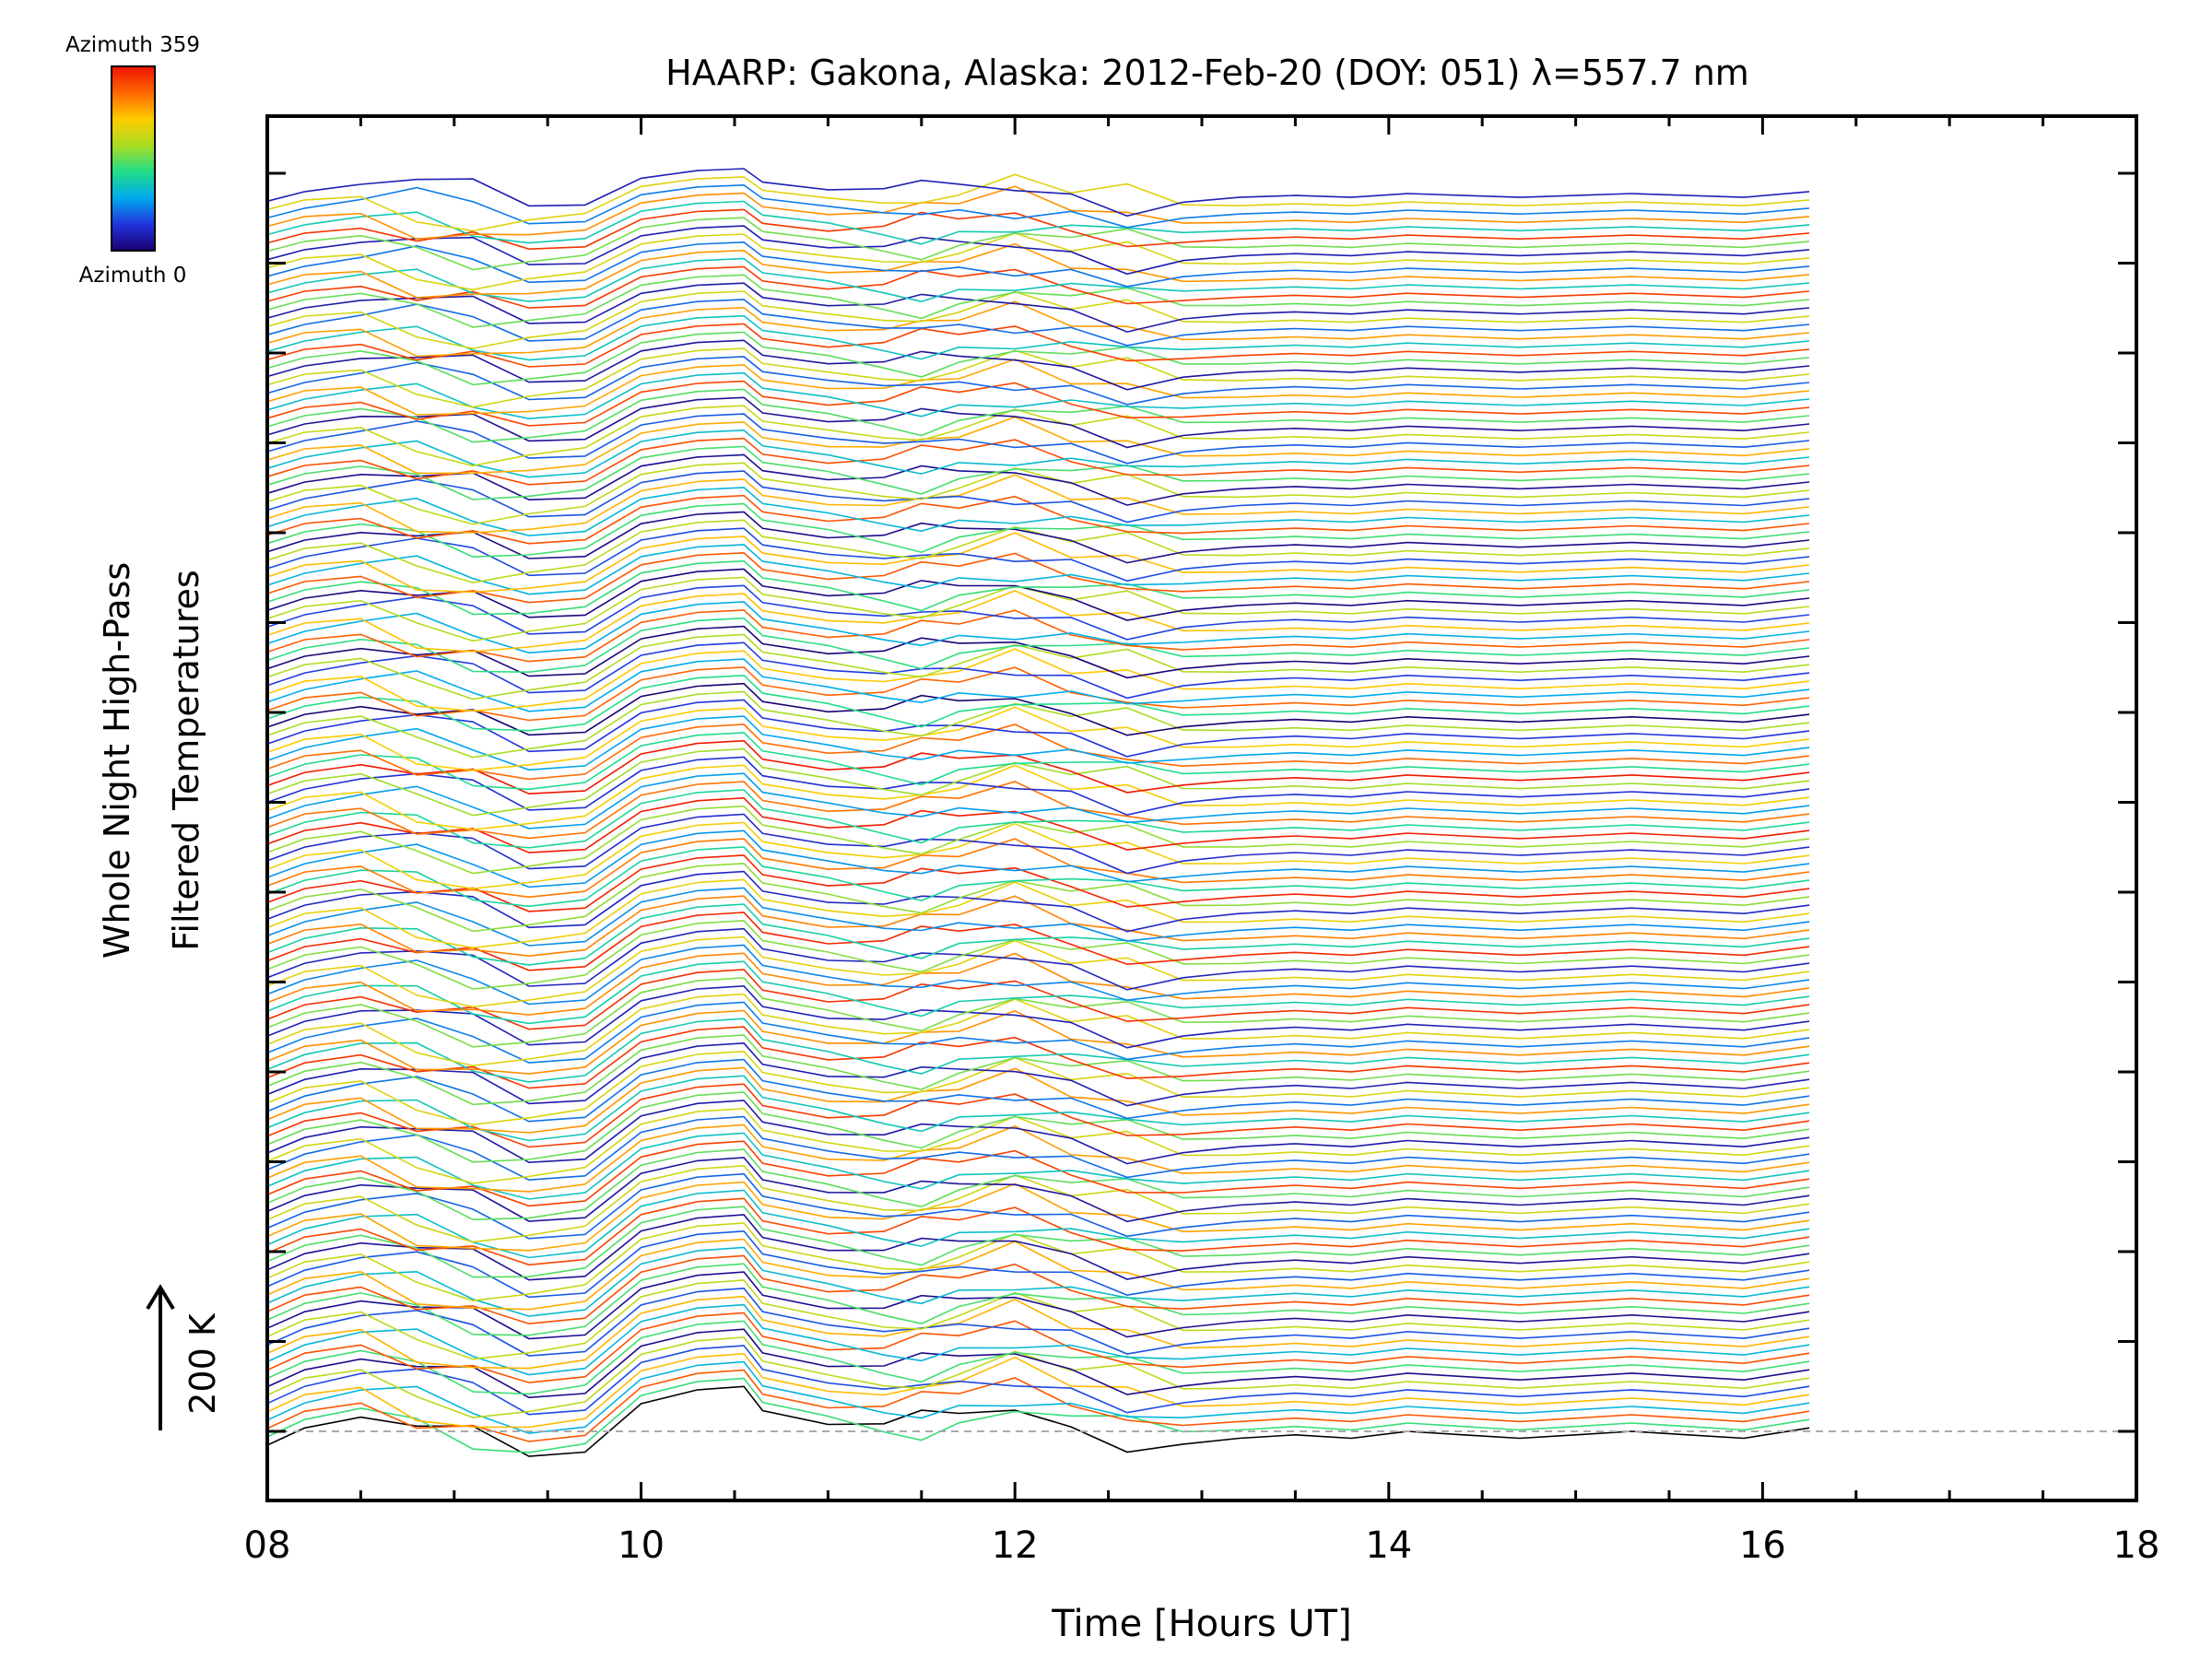 This screenshot has height=1659, width=2212. Describe the element at coordinates (133, 276) in the screenshot. I see `colorbar-bottom-label: Azimuth 0` at that location.